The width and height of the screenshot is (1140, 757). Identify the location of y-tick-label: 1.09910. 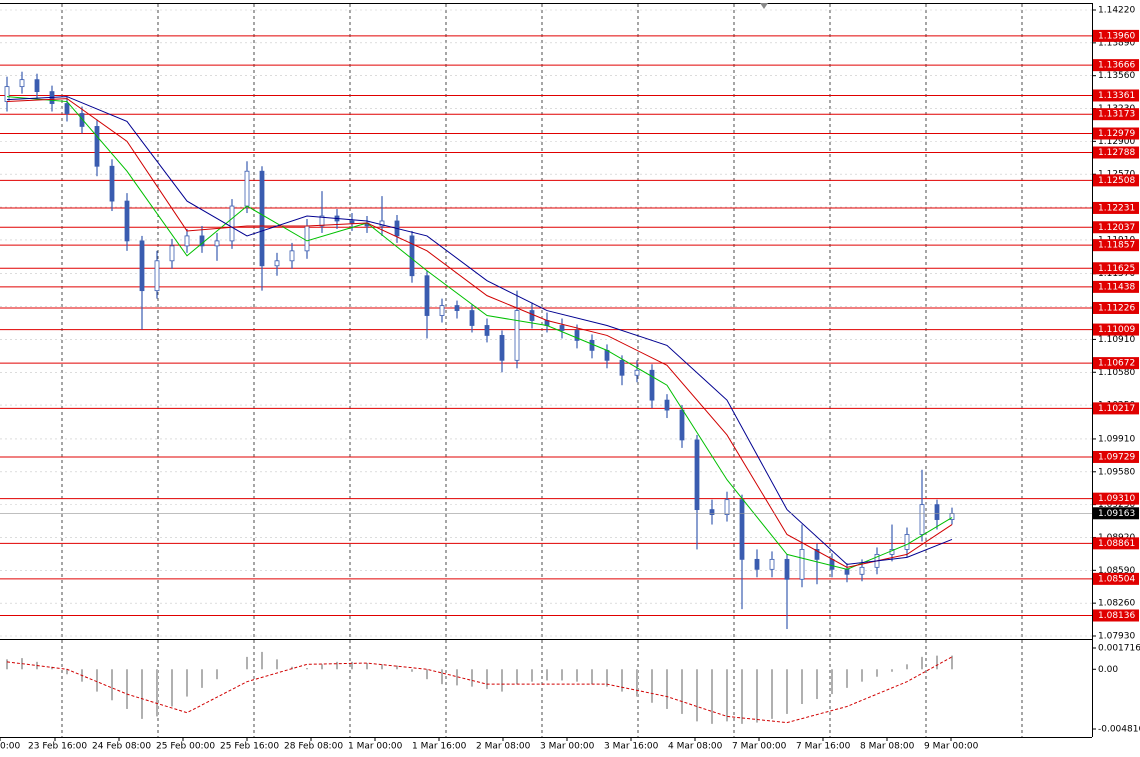
(1116, 439).